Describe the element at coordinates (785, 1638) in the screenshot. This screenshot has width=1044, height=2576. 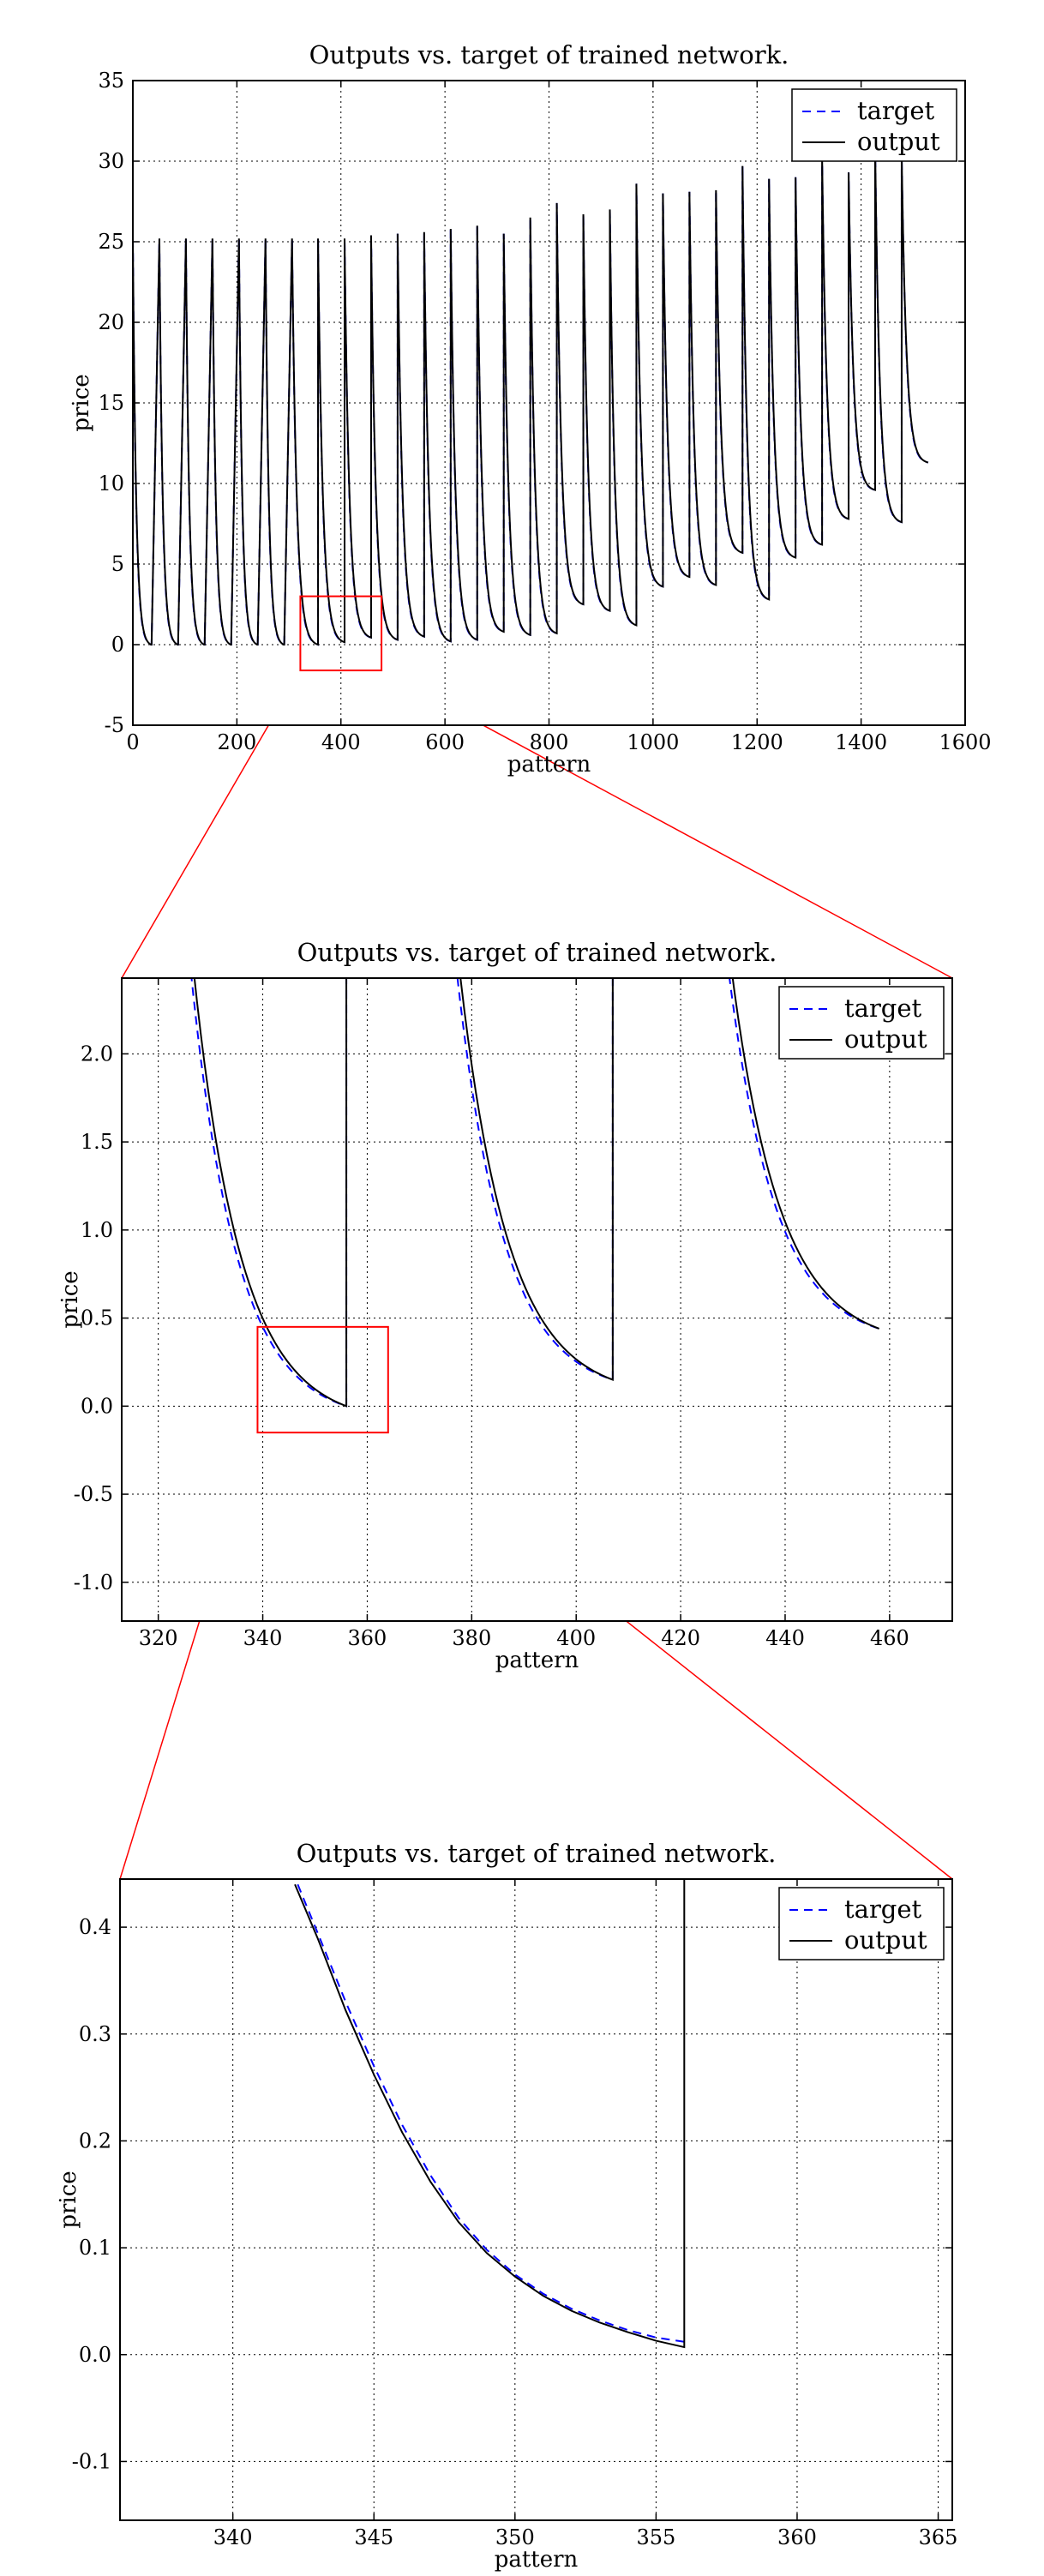
I see `x-tick-label: 440` at that location.